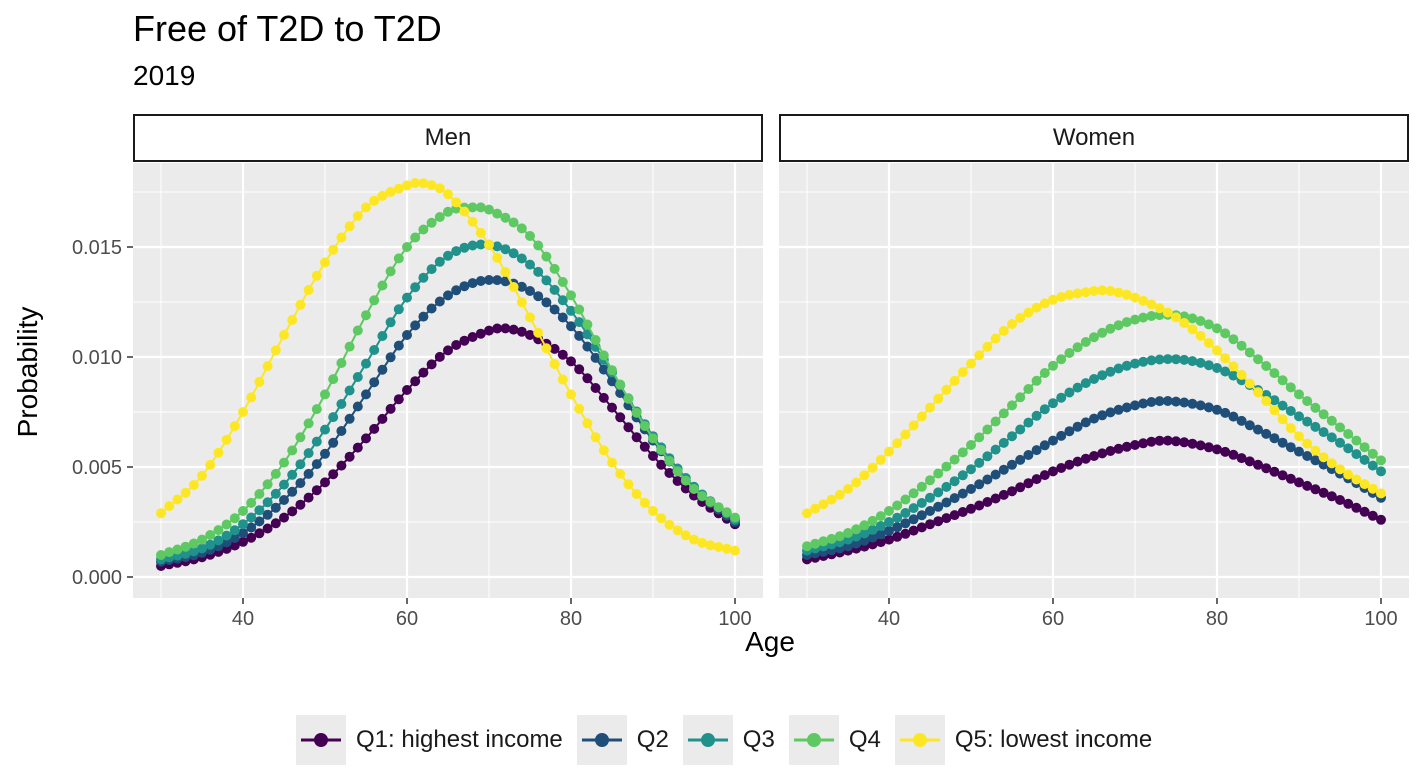 The image size is (1418, 770). Describe the element at coordinates (571, 619) in the screenshot. I see `x-tick-label: 80` at that location.